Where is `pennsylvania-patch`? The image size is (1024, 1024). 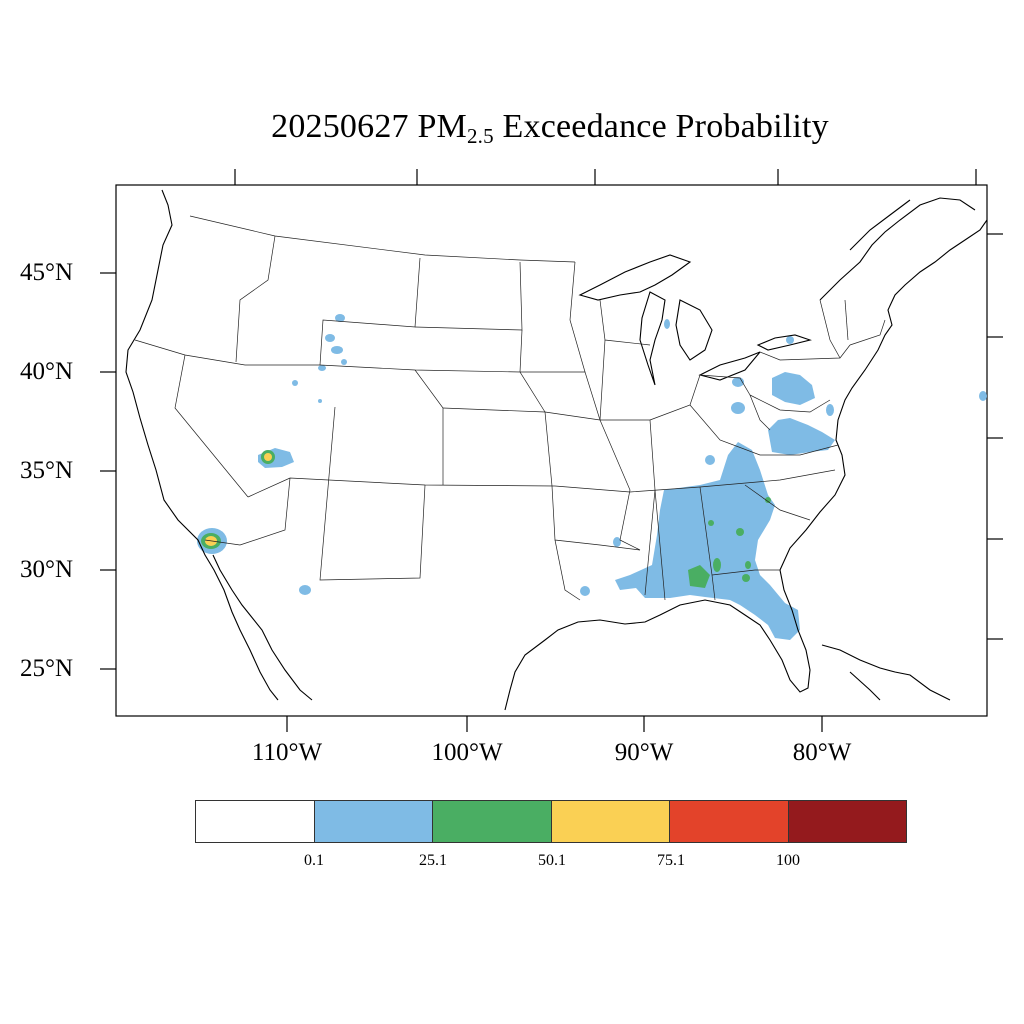
pennsylvania-patch is located at coordinates (793, 388).